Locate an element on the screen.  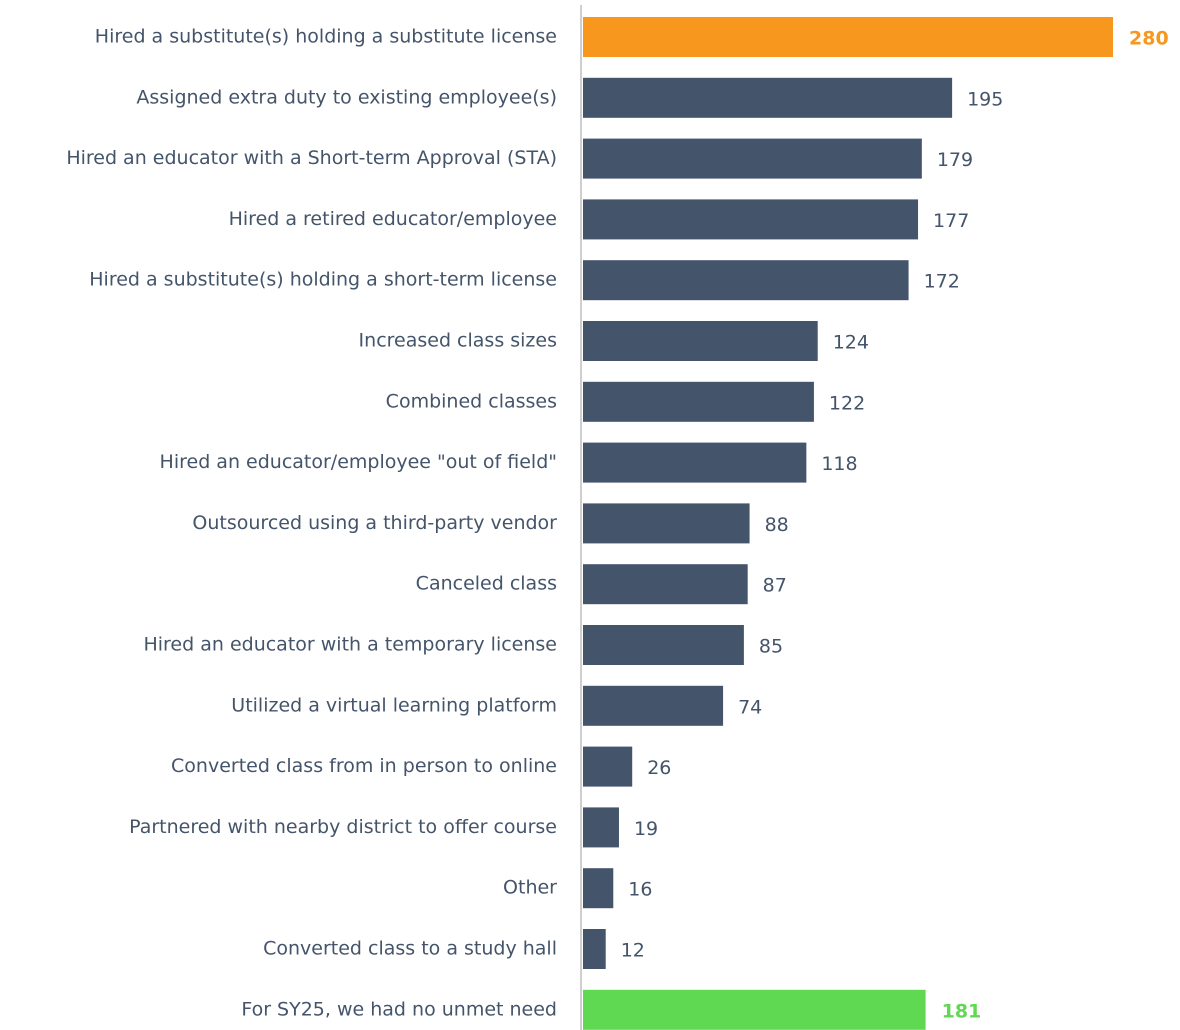
category-label: Utilized a virtual learning platform is located at coordinates (394, 705).